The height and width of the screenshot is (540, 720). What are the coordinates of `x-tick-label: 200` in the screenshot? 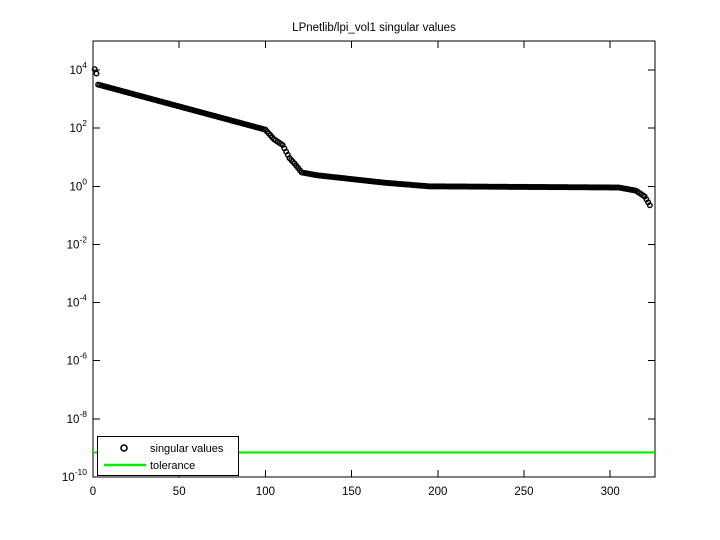 It's located at (437, 492).